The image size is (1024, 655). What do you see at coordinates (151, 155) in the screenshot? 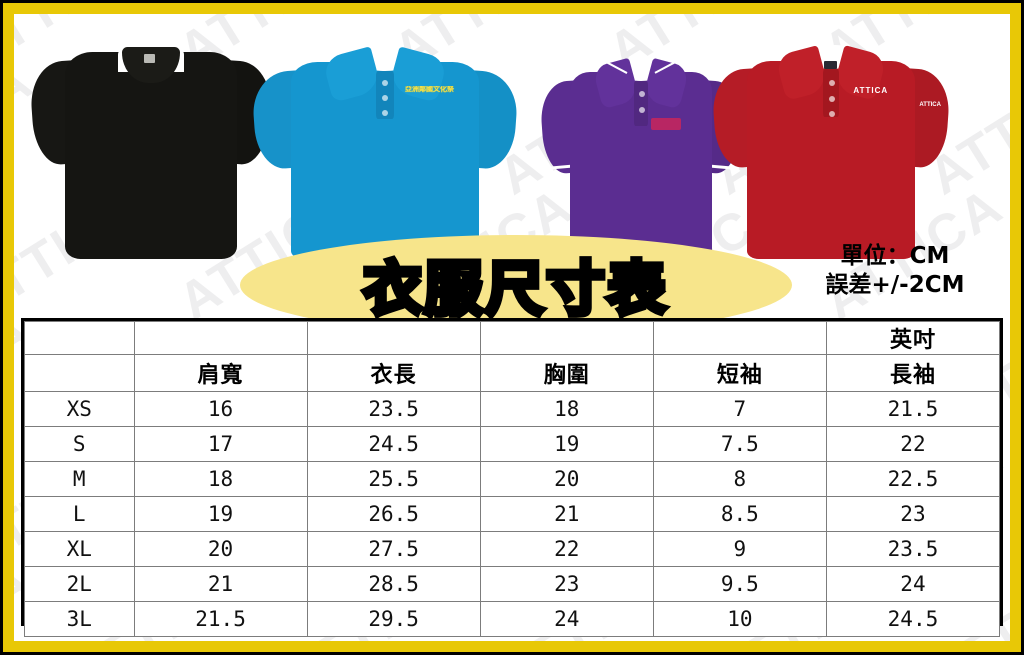
I see `shirt-body` at bounding box center [151, 155].